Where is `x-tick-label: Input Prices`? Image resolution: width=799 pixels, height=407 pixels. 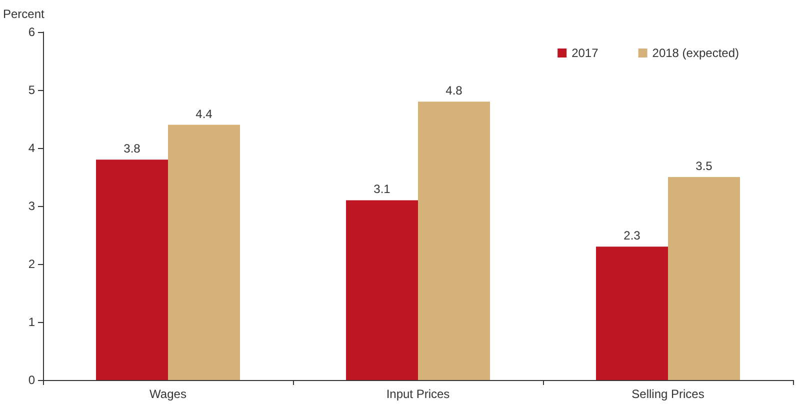 x-tick-label: Input Prices is located at coordinates (418, 394).